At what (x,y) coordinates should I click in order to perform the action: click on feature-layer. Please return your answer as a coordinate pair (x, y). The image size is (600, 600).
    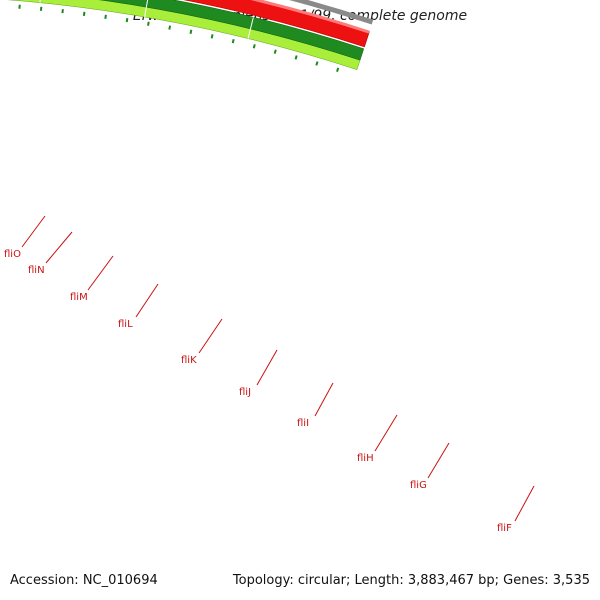
    Looking at the image, I should click on (276, 24).